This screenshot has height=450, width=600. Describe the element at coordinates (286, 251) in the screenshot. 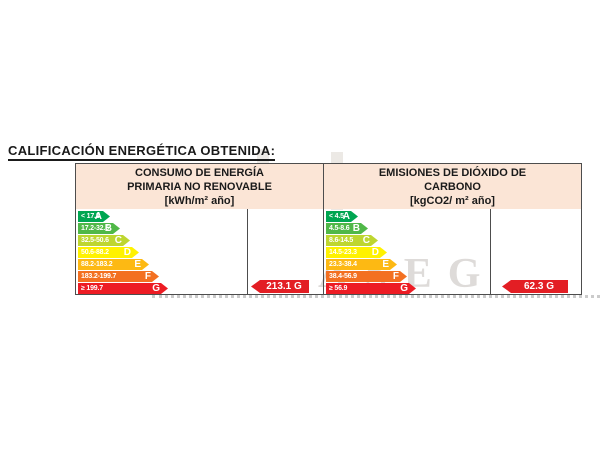

I see `consumption-value-cell: 213.1 G` at that location.